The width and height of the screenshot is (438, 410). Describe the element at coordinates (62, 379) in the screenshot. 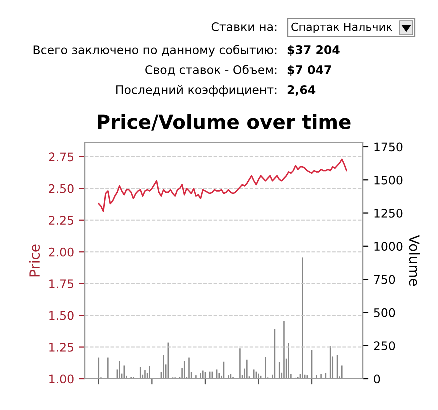

I see `y-tick-label: 1.00` at that location.